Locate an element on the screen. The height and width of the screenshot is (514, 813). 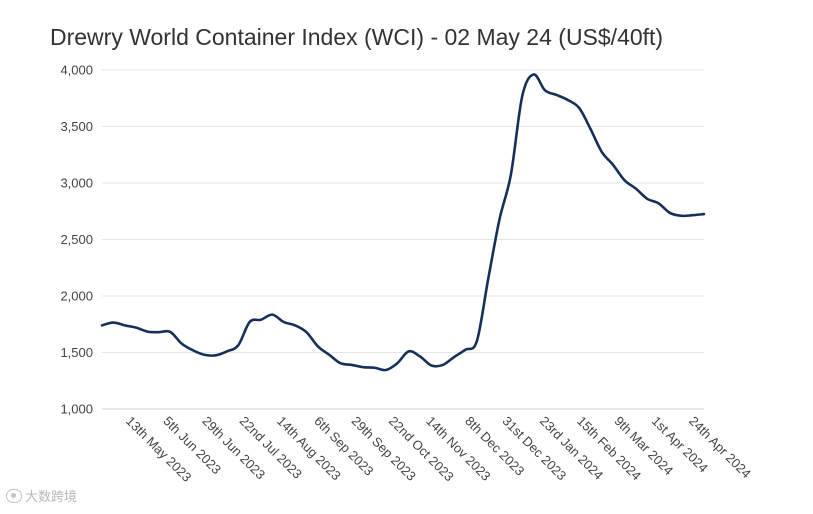
watermark-logo-icon is located at coordinates (14, 495).